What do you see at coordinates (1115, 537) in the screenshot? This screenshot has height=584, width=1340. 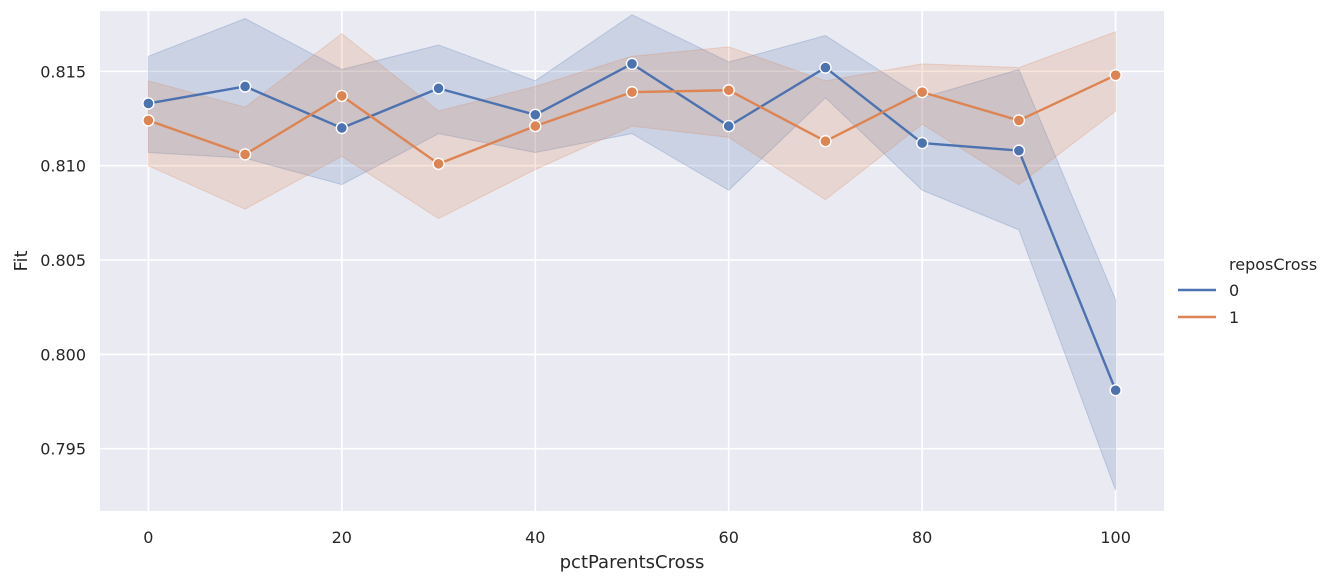 I see `x-tick-label: 100` at bounding box center [1115, 537].